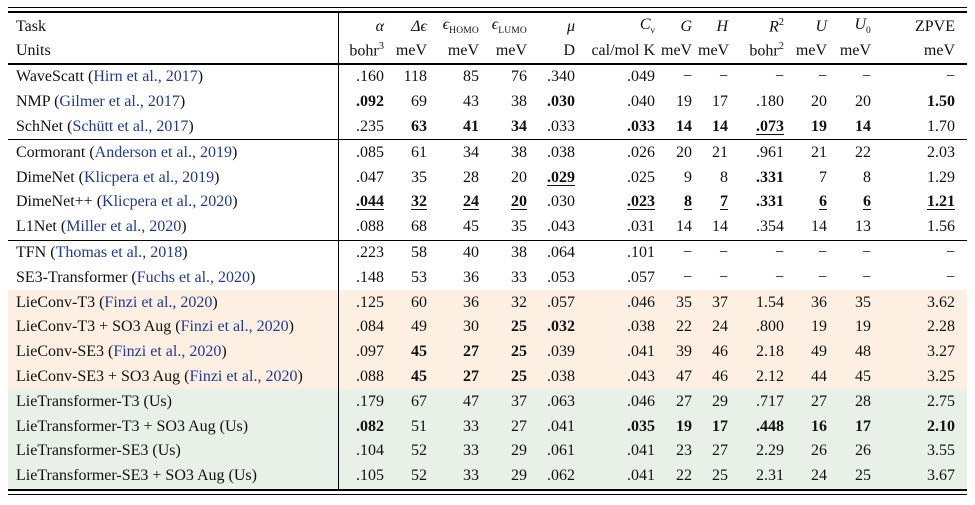  I want to click on cell-value: 85, so click(471, 77).